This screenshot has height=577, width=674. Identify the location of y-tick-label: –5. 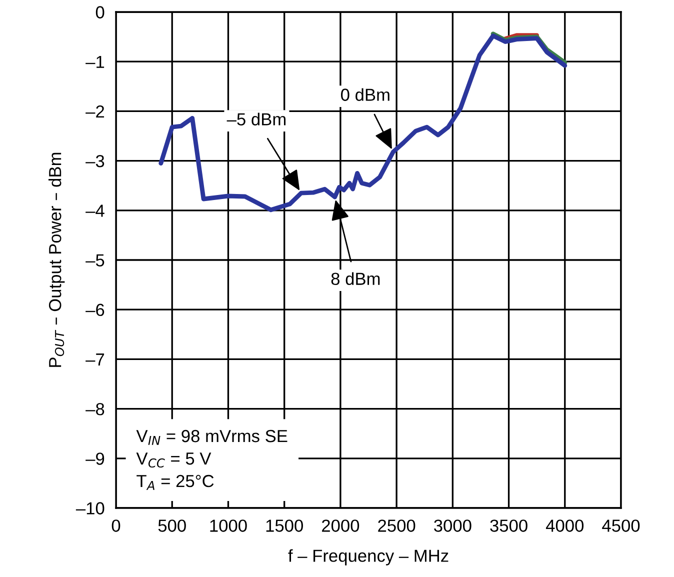
(95, 260).